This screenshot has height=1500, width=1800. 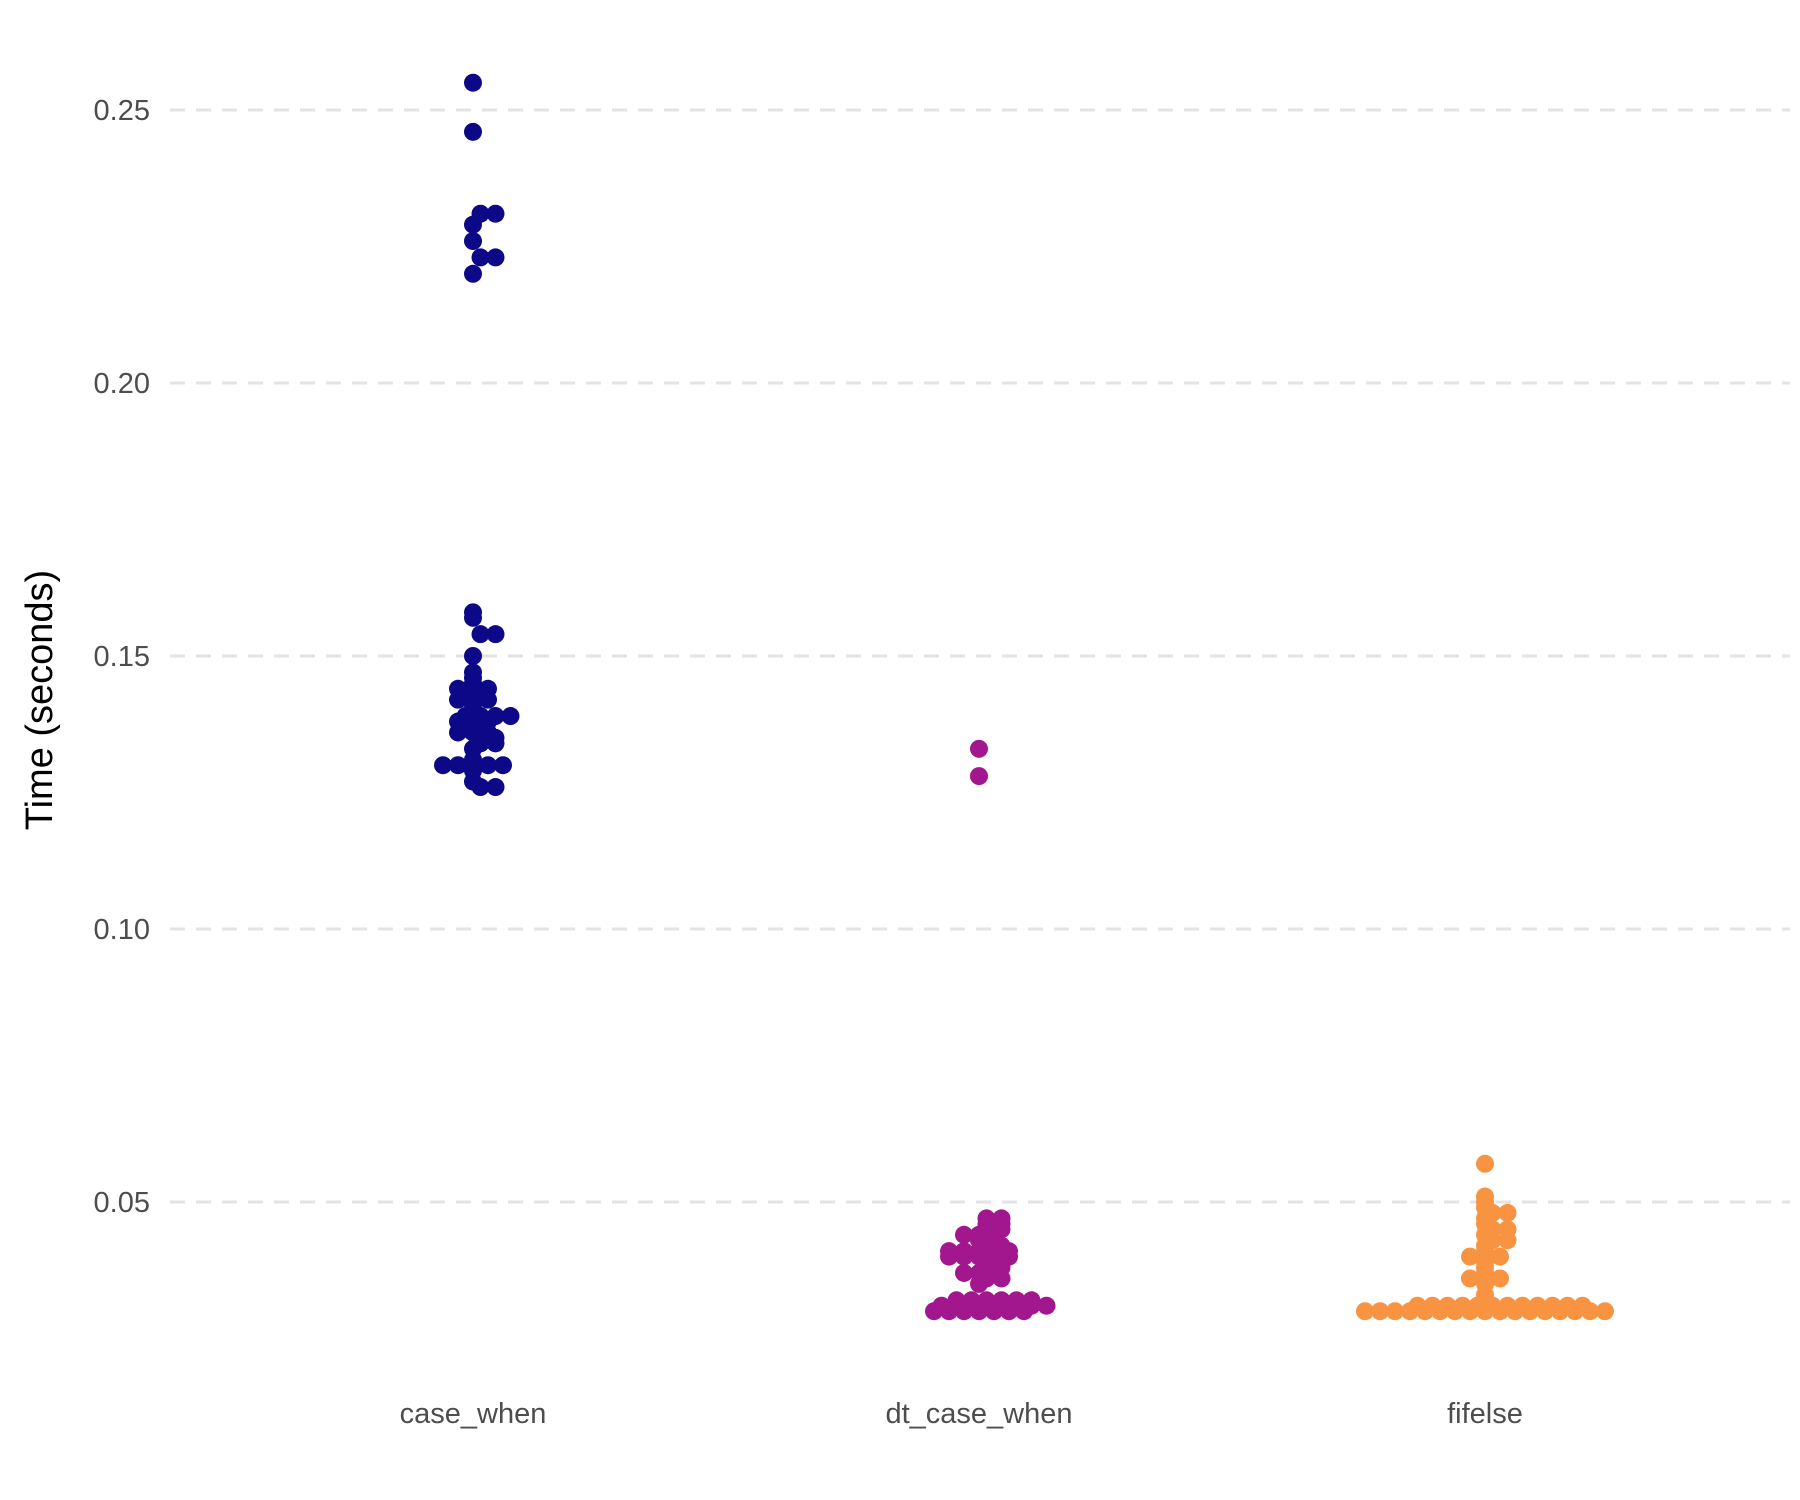 What do you see at coordinates (40, 700) in the screenshot?
I see `y-axis-title: Time (seconds)` at bounding box center [40, 700].